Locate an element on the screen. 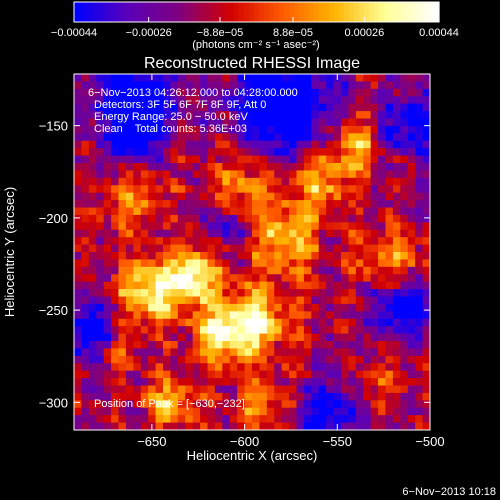 Image resolution: width=500 pixels, height=500 pixels. colorbar-cell is located at coordinates (342, 12).